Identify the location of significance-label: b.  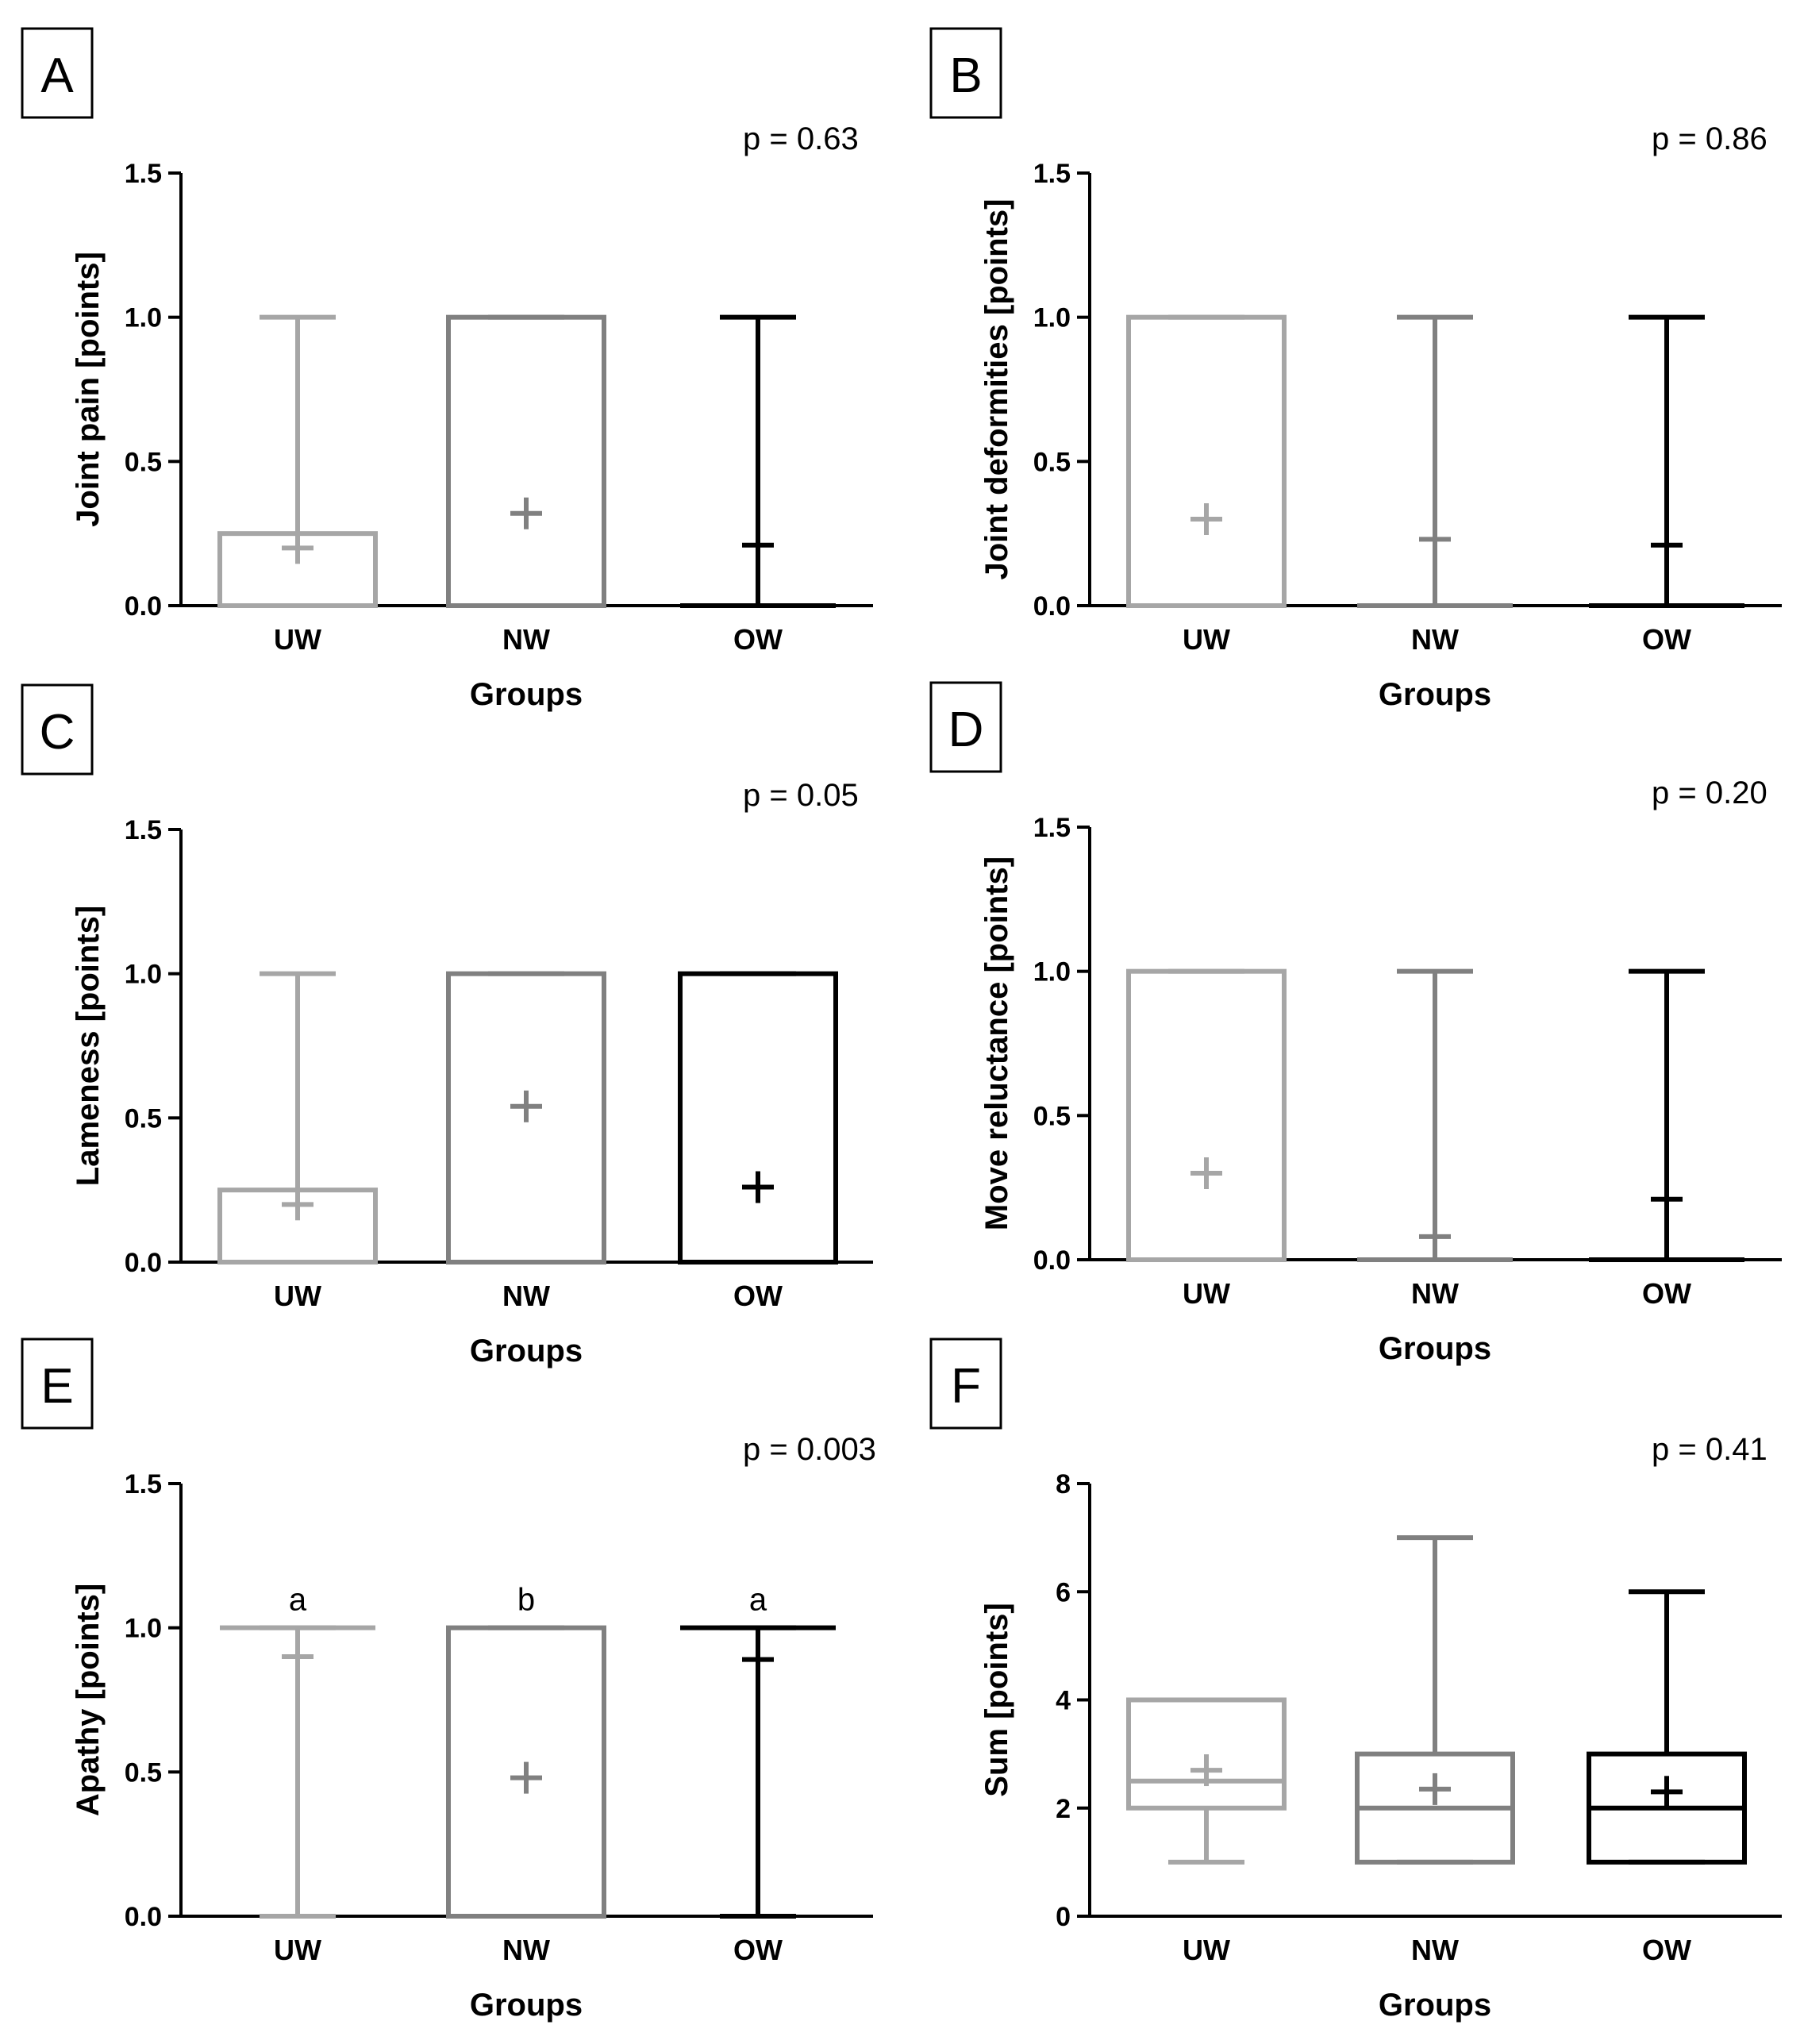
(526, 1600).